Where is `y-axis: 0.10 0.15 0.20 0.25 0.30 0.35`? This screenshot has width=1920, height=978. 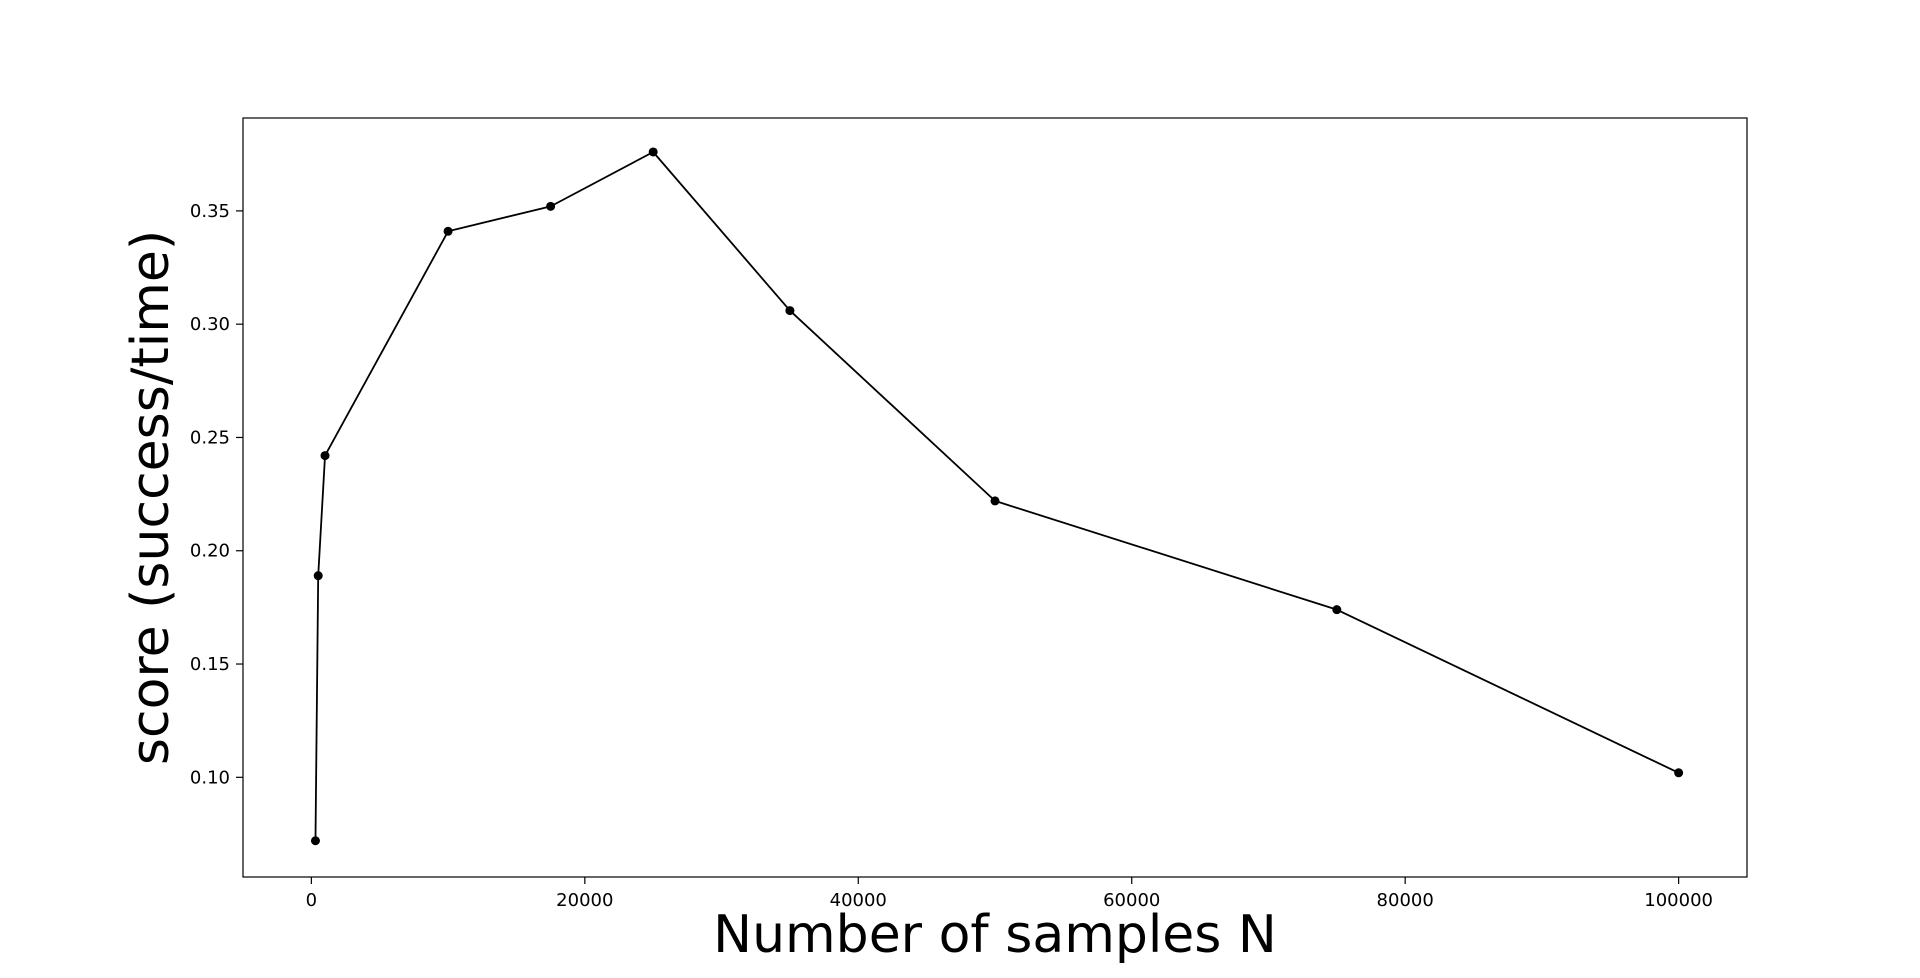
y-axis: 0.10 0.15 0.20 0.25 0.30 0.35 is located at coordinates (216, 494).